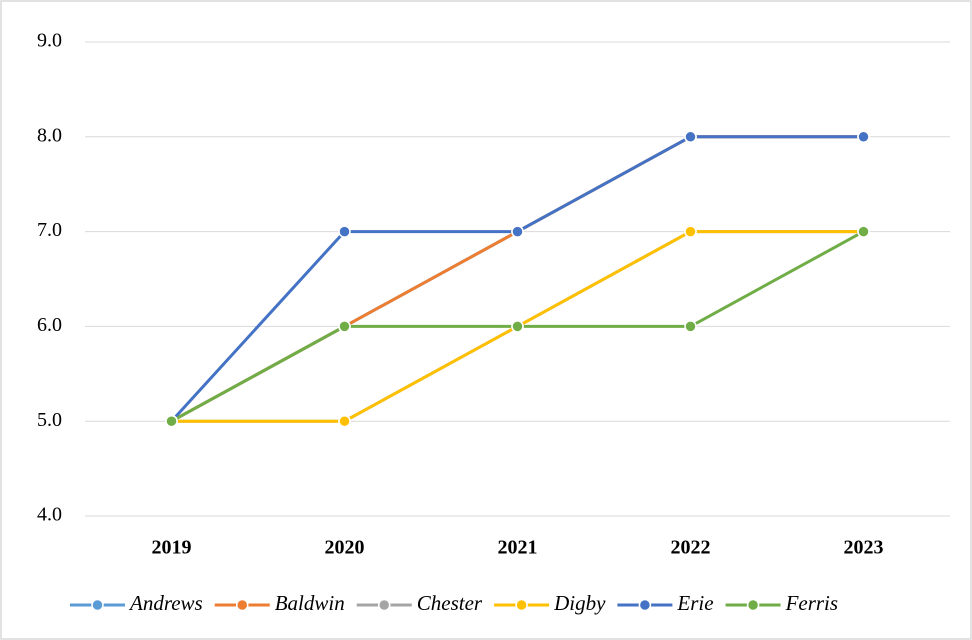  I want to click on legend-label: Baldwin, so click(310, 603).